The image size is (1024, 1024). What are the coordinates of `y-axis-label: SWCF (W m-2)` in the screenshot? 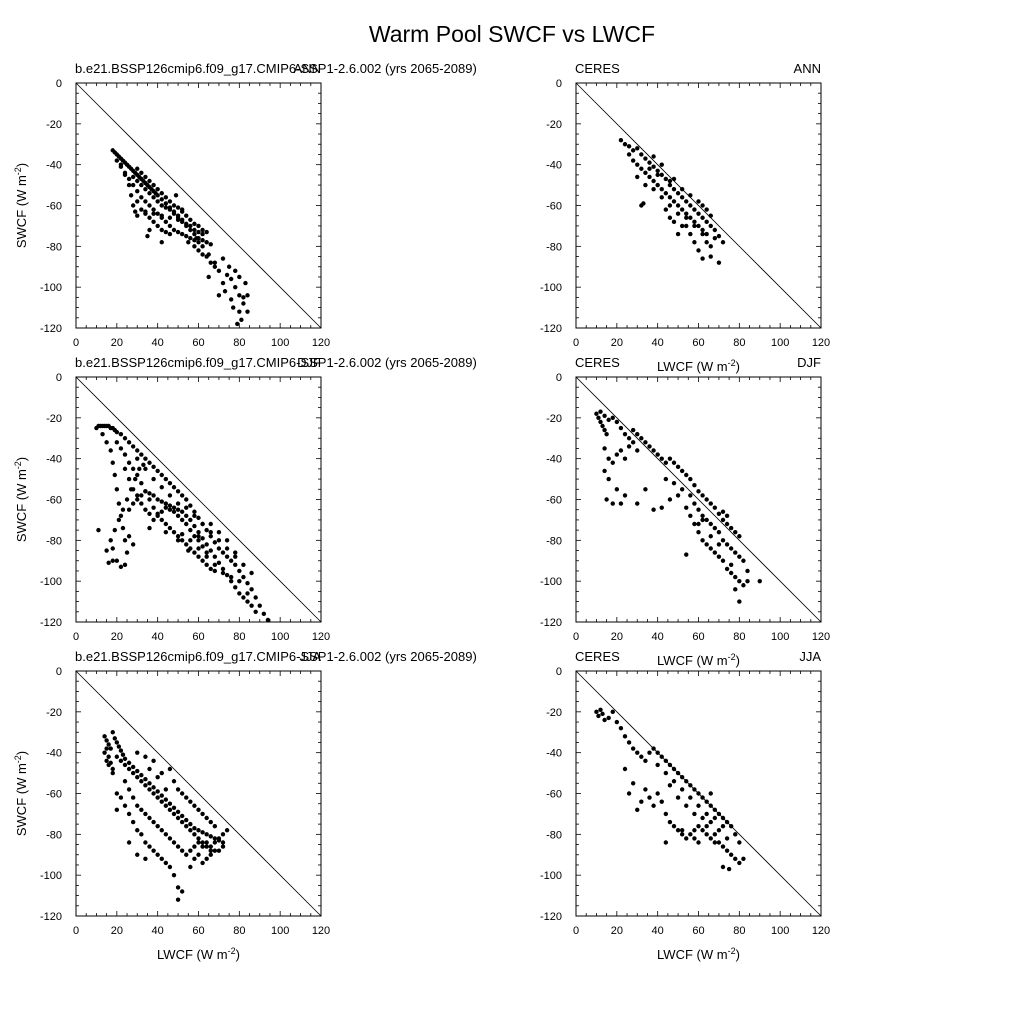 It's located at (21, 793).